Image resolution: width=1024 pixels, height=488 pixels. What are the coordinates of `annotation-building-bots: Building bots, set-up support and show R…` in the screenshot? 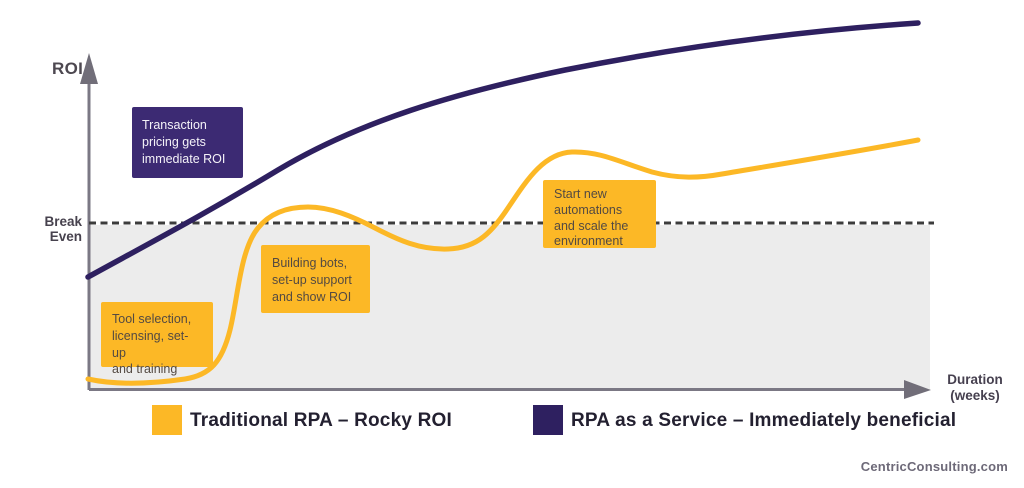 It's located at (315, 279).